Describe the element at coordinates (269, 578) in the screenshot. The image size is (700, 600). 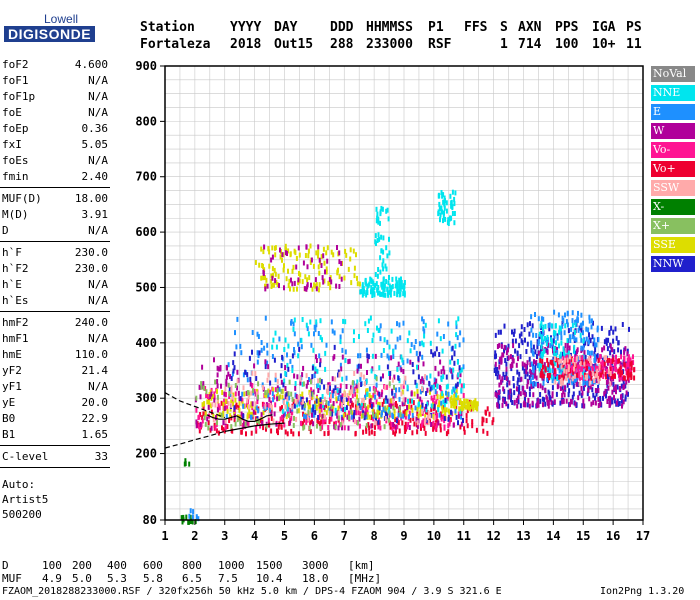
I see `footer-muf-value: 10.4` at that location.